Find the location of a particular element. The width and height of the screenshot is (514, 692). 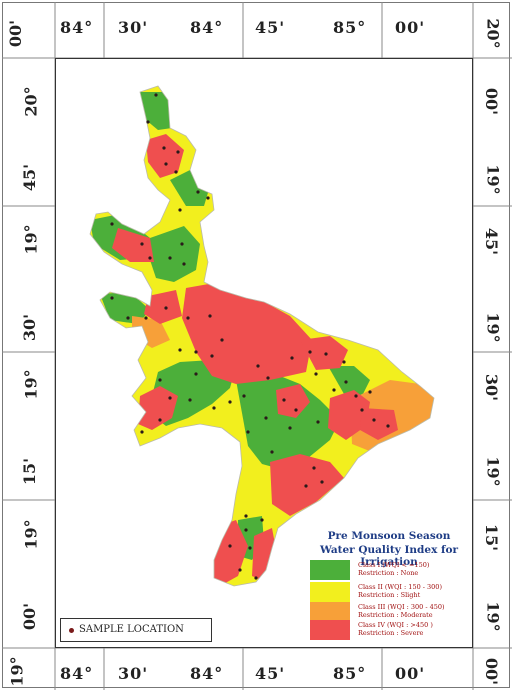

legend-class1-label: Class I (WQI < =150) is located at coordinates (394, 565).